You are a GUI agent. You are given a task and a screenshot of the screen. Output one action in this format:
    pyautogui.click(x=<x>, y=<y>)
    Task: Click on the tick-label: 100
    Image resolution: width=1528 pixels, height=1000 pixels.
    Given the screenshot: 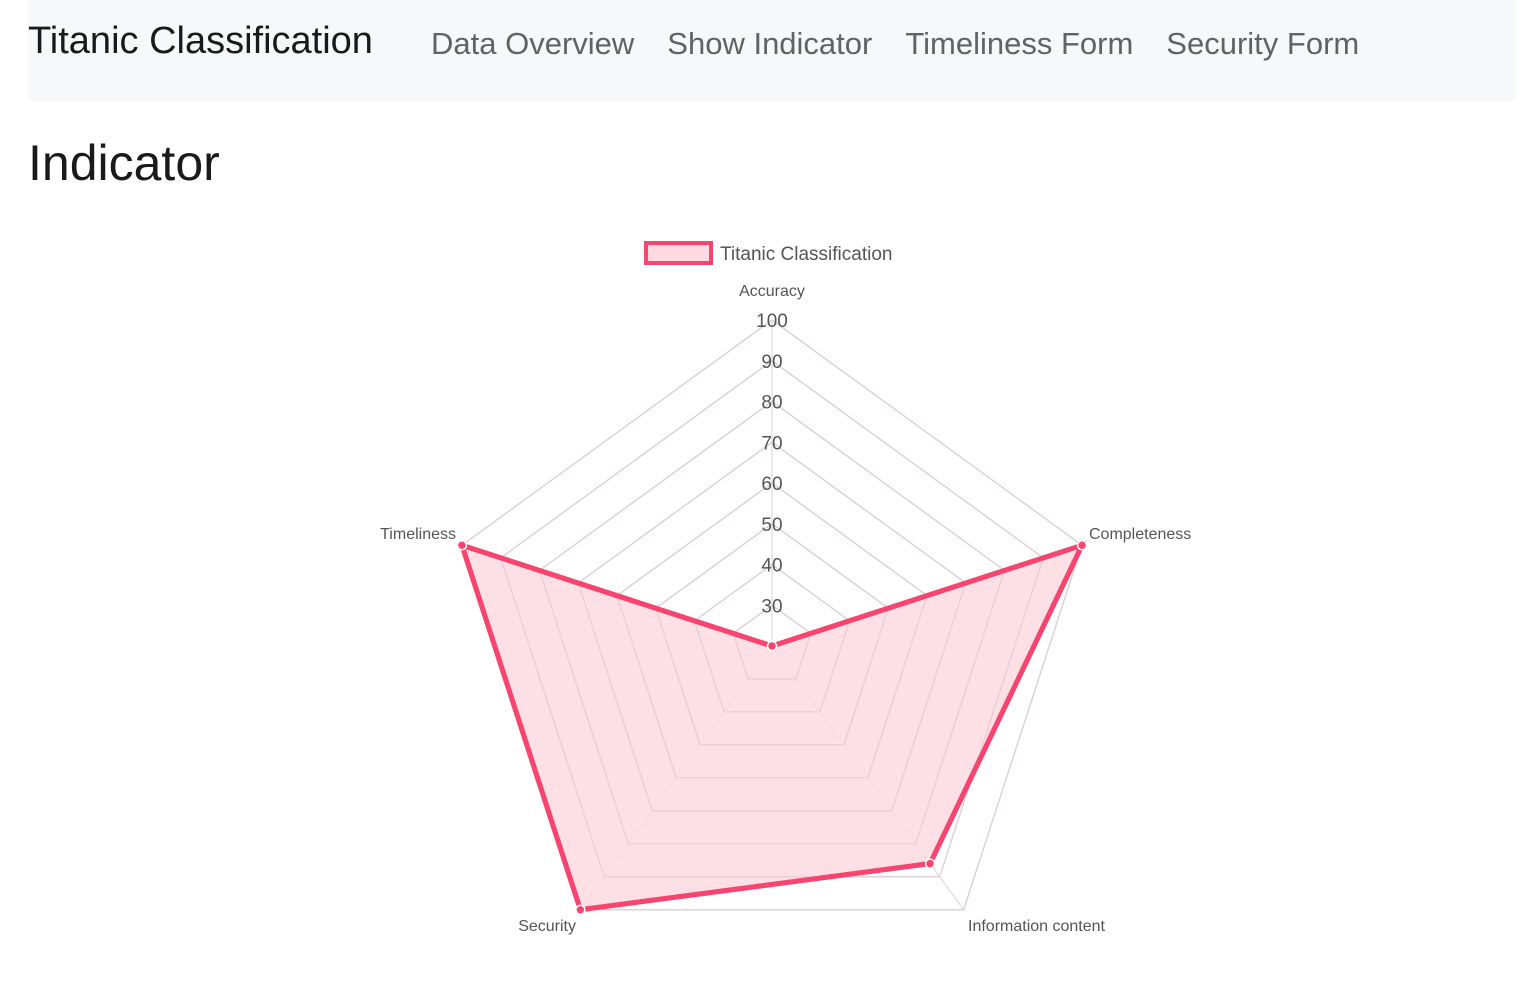 What is the action you would take?
    pyautogui.click(x=772, y=321)
    